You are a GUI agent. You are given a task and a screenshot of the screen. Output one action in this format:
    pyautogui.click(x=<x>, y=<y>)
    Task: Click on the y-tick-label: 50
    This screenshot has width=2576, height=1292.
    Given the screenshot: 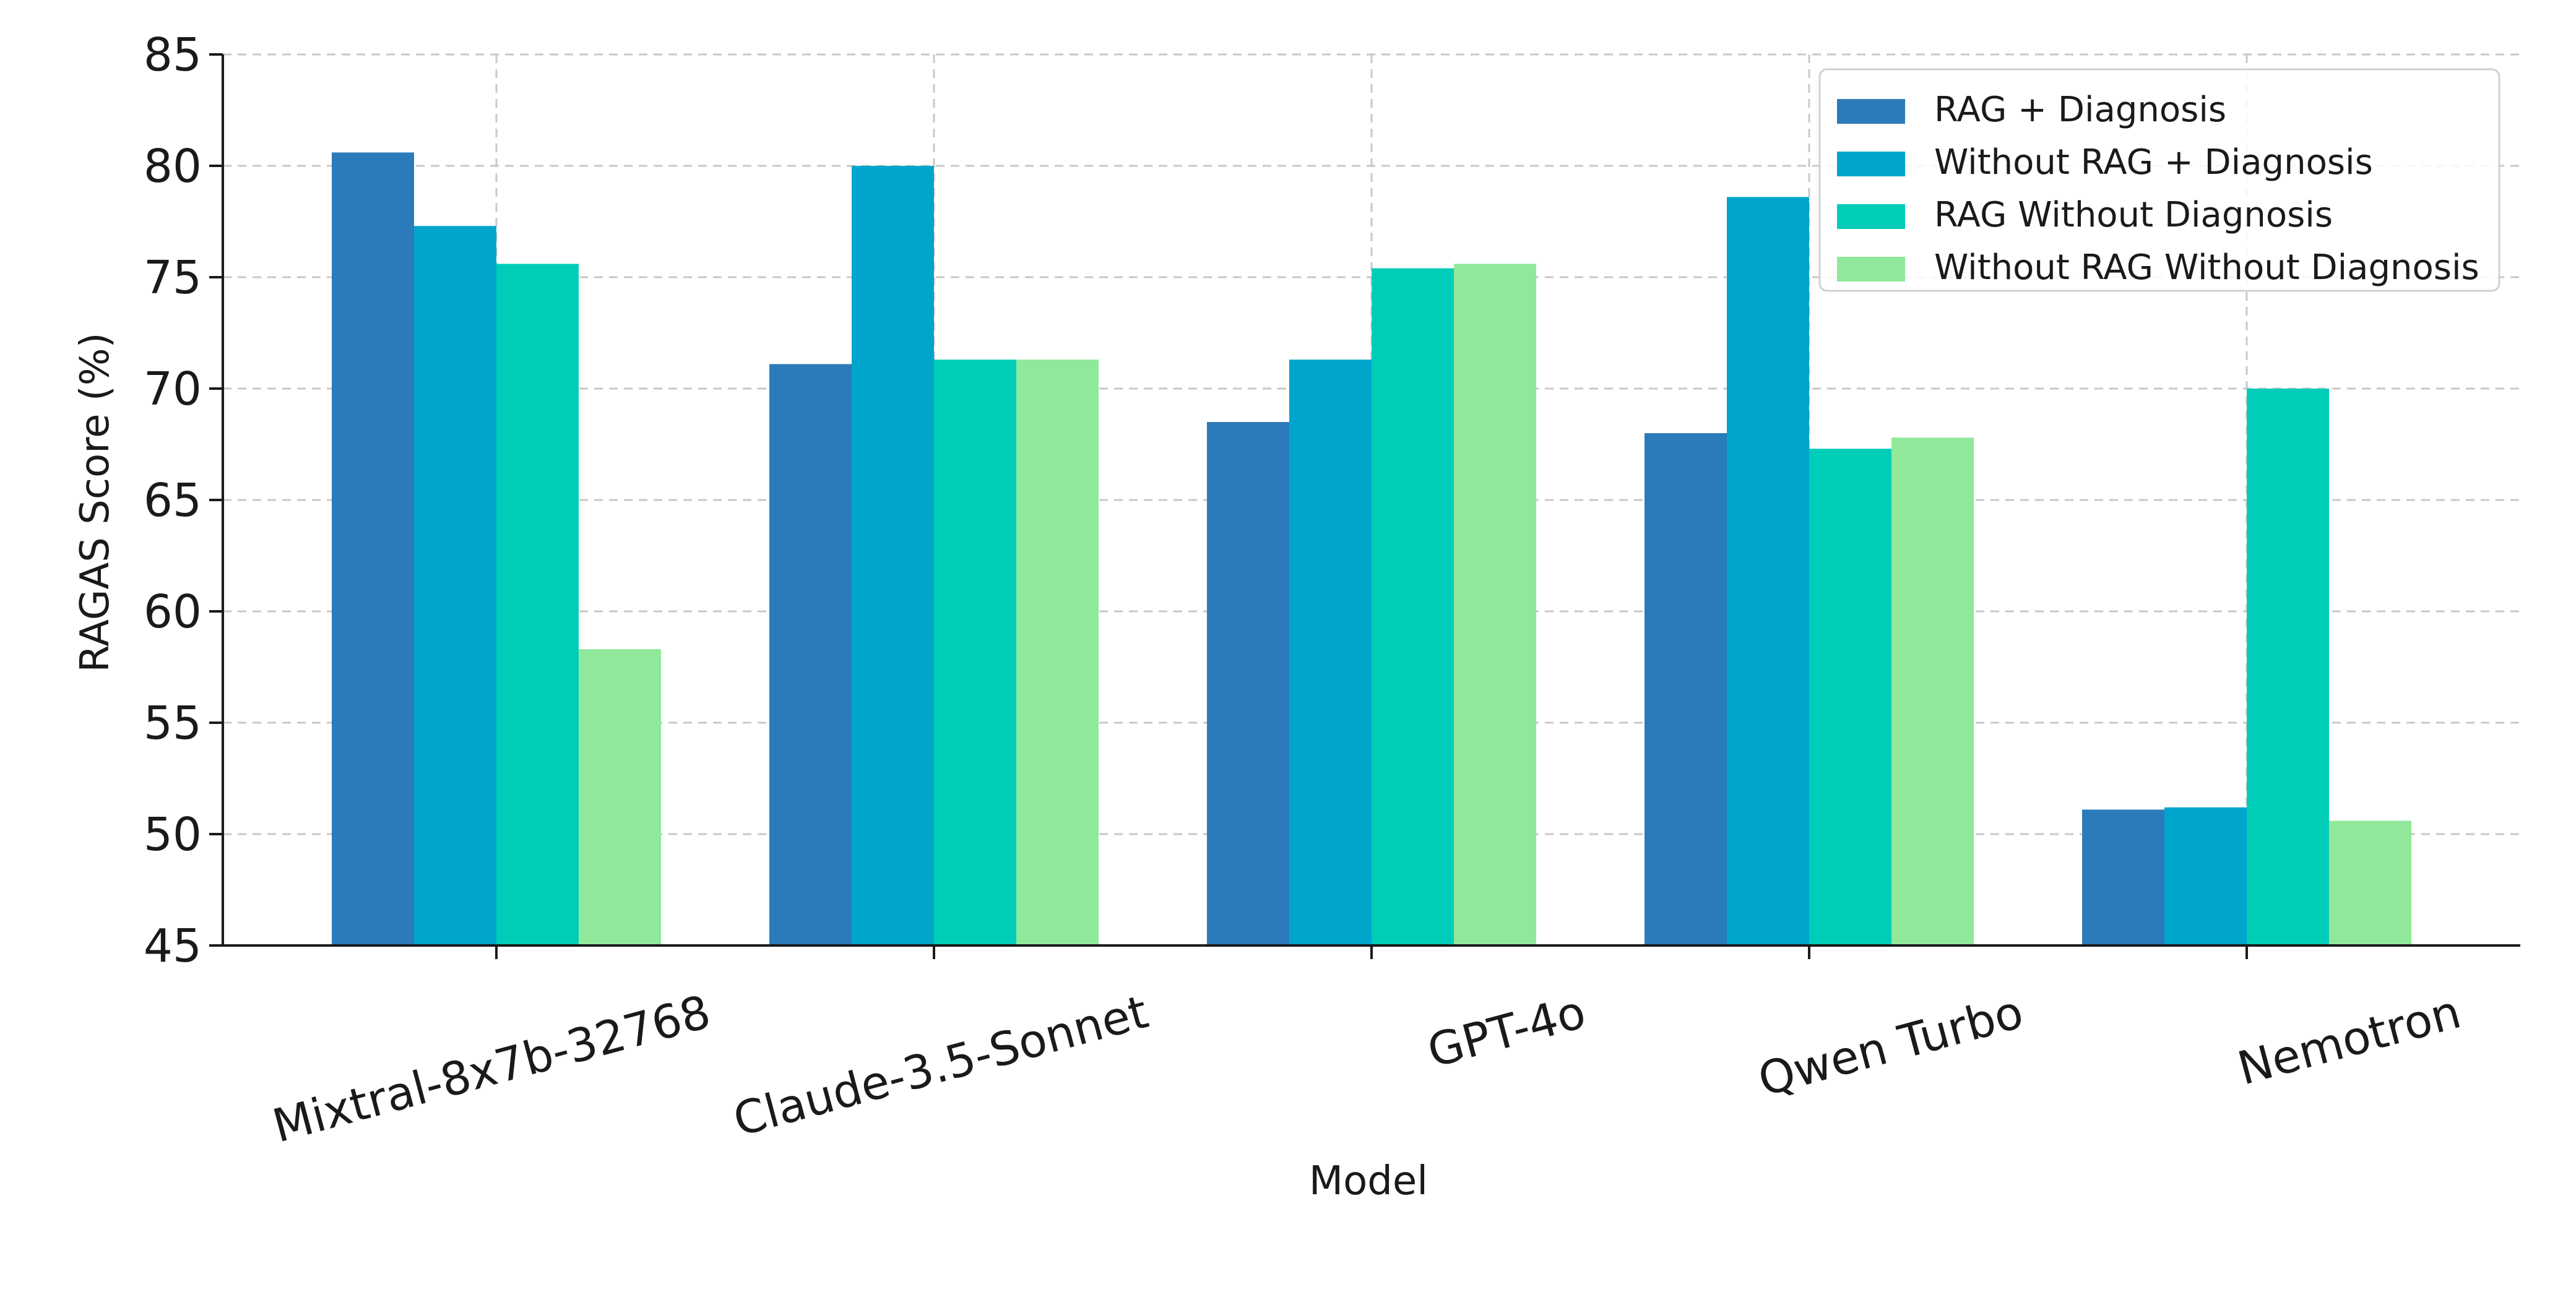 What is the action you would take?
    pyautogui.click(x=173, y=834)
    